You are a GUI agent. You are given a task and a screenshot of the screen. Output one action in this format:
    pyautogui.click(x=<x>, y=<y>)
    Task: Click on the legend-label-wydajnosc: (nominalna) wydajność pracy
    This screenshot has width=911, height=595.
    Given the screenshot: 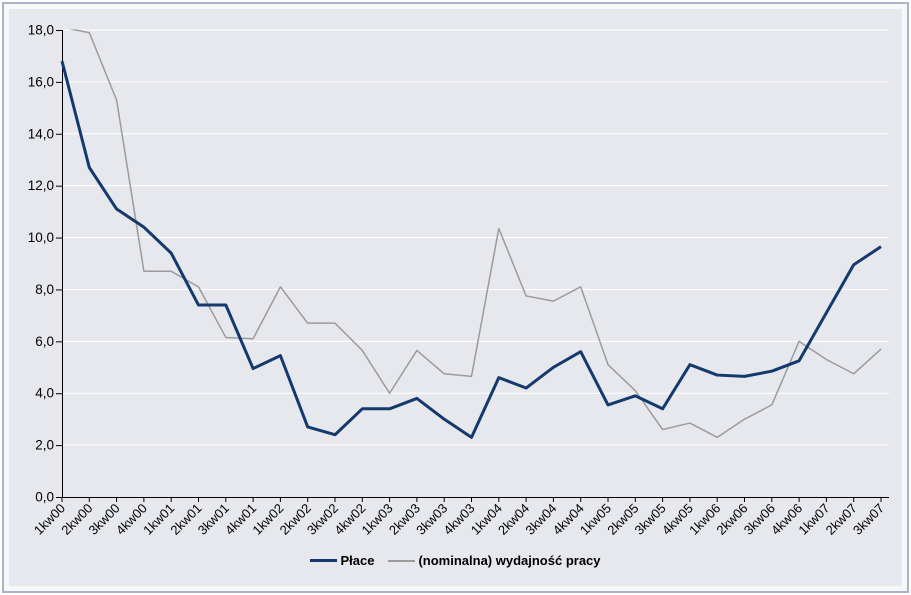 What is the action you would take?
    pyautogui.click(x=509, y=560)
    